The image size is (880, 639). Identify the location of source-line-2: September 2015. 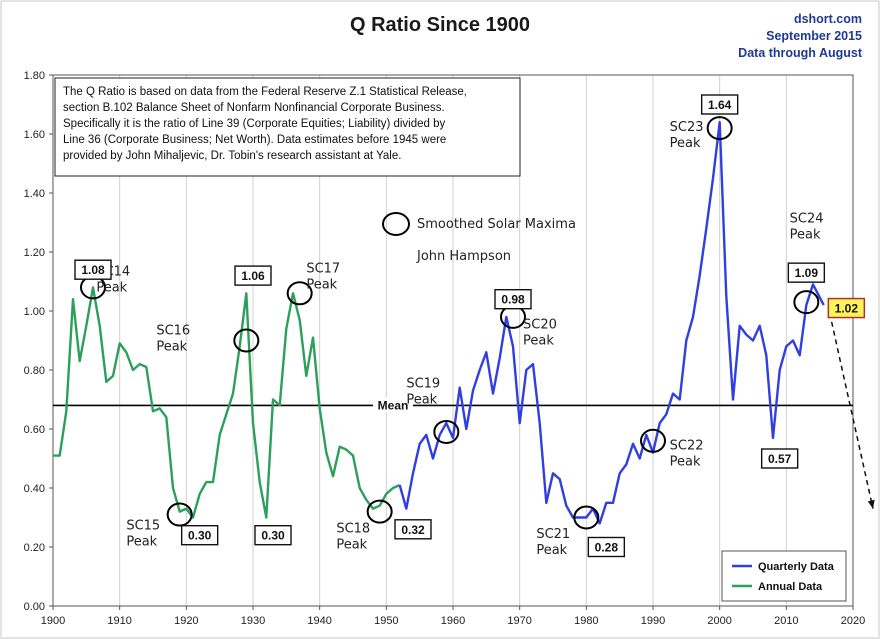
(814, 36).